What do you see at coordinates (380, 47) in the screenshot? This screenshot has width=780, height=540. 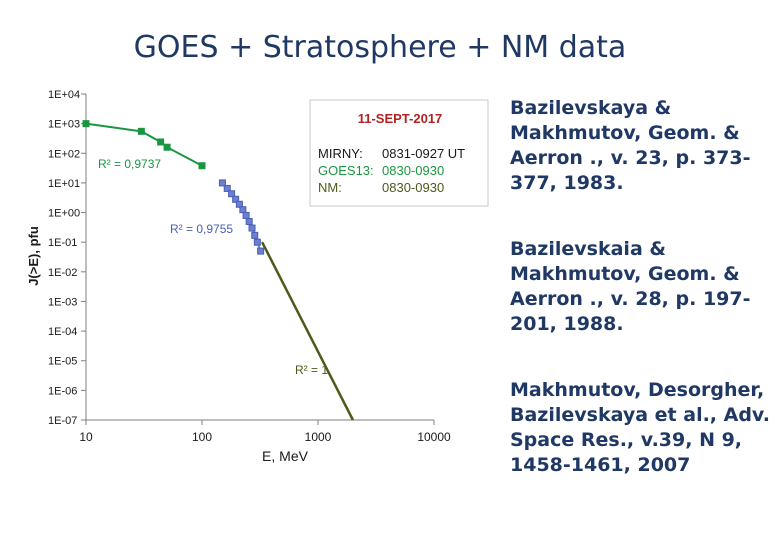 I see `slide-title: GOES + Stratosphere + NM data` at bounding box center [380, 47].